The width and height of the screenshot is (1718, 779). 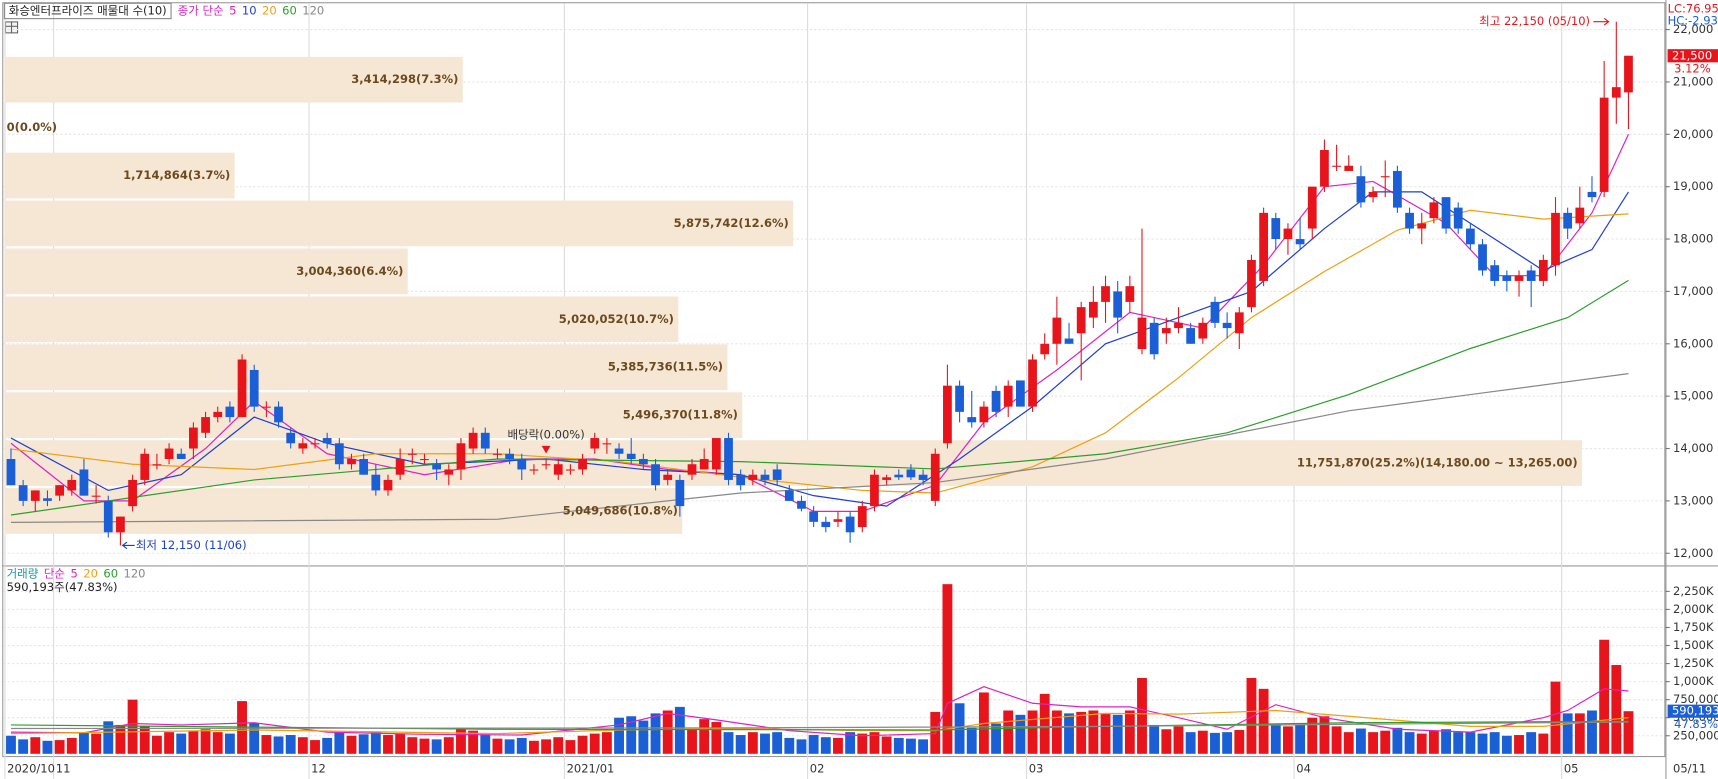 I want to click on dividend-marker, so click(x=546, y=449).